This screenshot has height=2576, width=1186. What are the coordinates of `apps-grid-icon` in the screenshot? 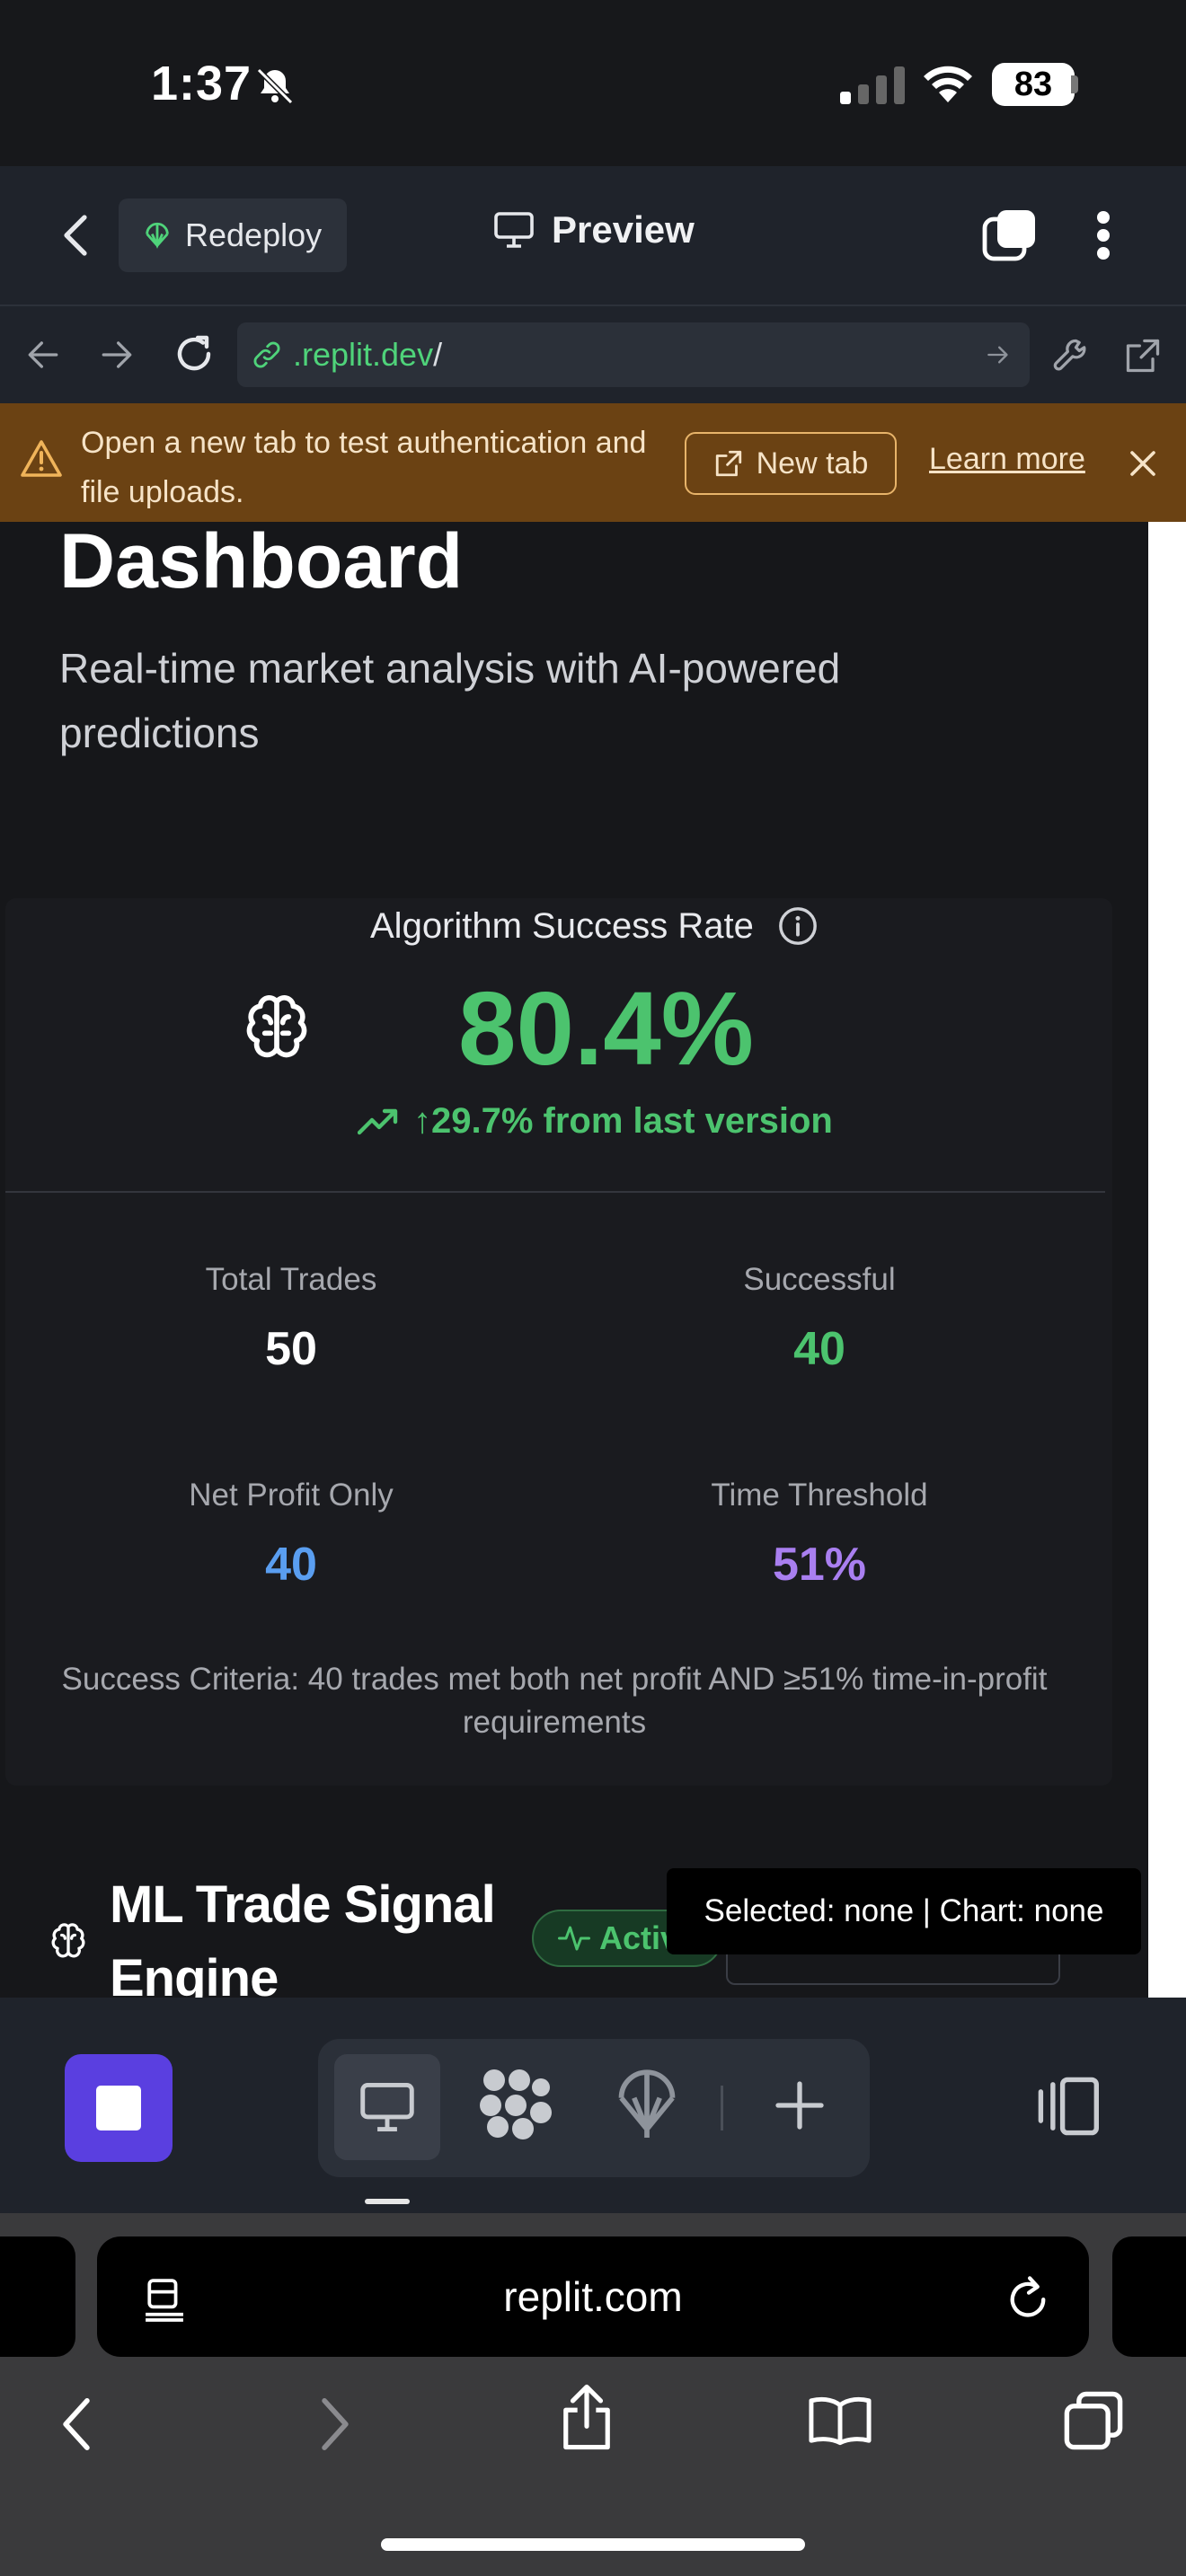 It's located at (515, 2103).